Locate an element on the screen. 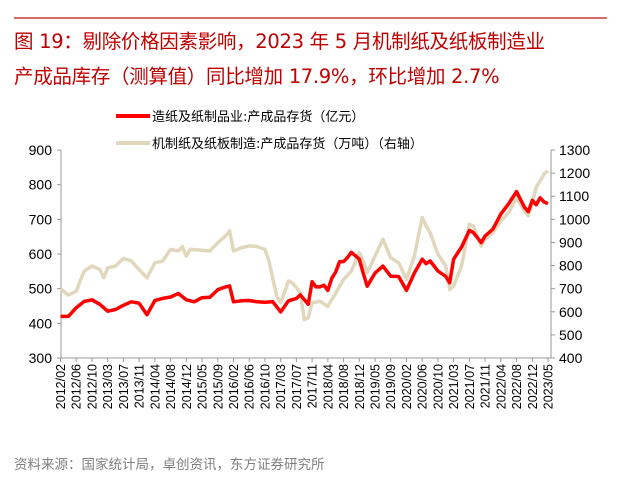 The width and height of the screenshot is (619, 489). x-tick-label: 2020/10 is located at coordinates (438, 386).